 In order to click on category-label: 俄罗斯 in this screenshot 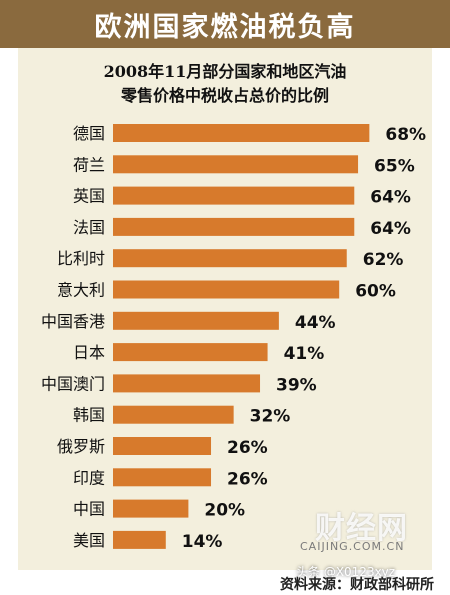, I will do `click(81, 446)`.